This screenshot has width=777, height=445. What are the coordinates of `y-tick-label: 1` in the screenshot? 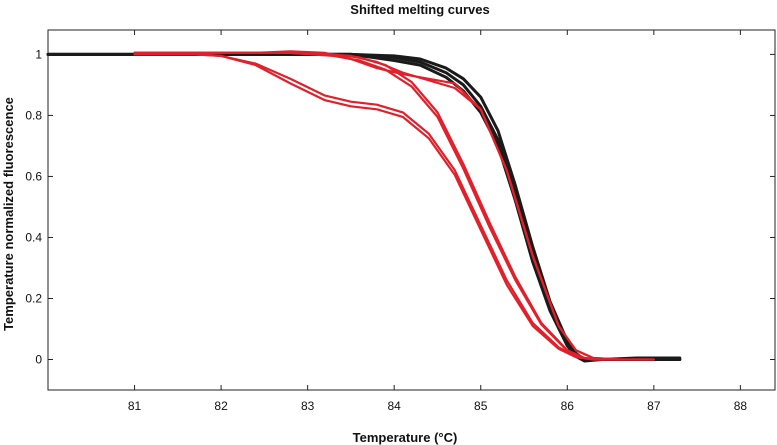 It's located at (38, 54).